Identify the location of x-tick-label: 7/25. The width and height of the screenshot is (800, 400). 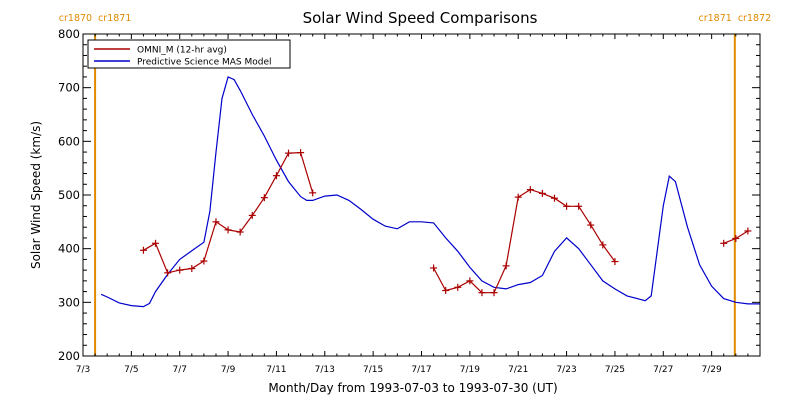
(615, 370).